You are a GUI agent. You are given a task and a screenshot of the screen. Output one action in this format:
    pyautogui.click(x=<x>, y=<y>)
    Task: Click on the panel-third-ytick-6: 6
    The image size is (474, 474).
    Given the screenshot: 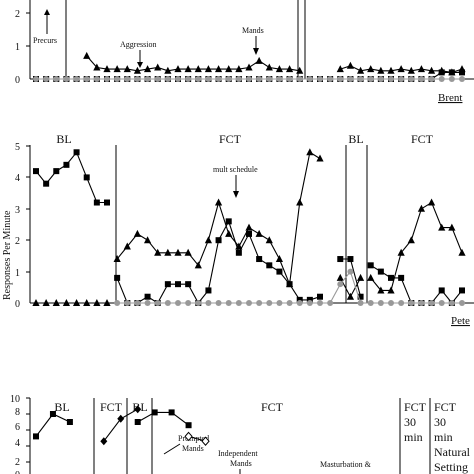 What is the action you would take?
    pyautogui.click(x=17, y=427)
    